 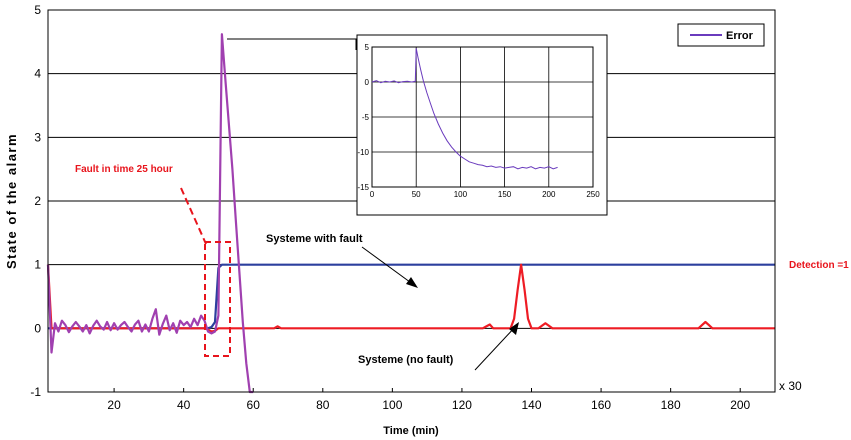 What do you see at coordinates (514, 328) in the screenshot?
I see `no-fault-arrowhead` at bounding box center [514, 328].